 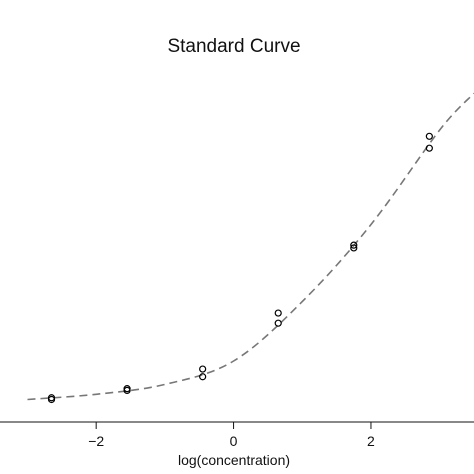 What do you see at coordinates (234, 441) in the screenshot?
I see `x-tick-label: 0` at bounding box center [234, 441].